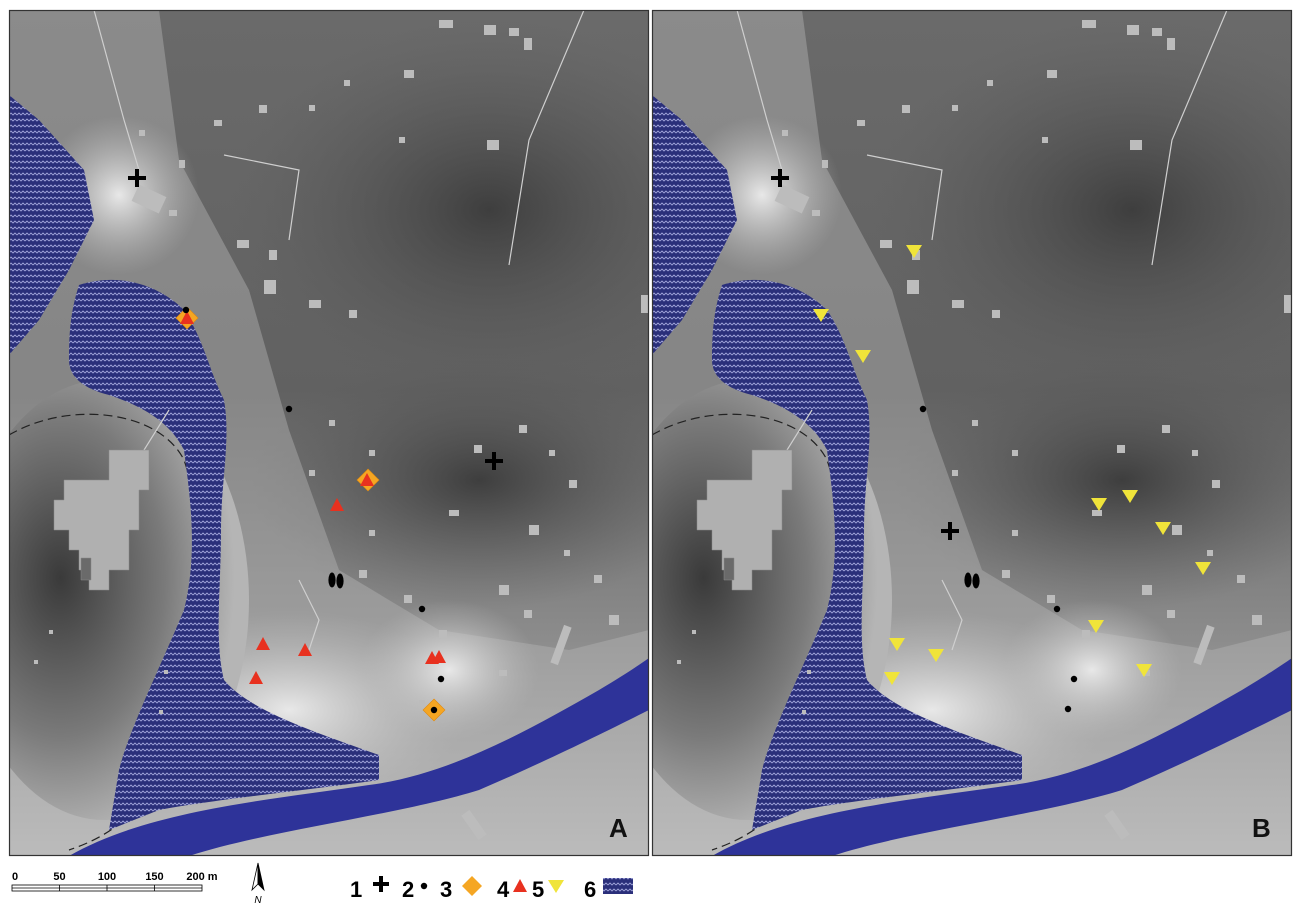 This screenshot has height=908, width=1293. What do you see at coordinates (424, 886) in the screenshot?
I see `dot-icon` at bounding box center [424, 886].